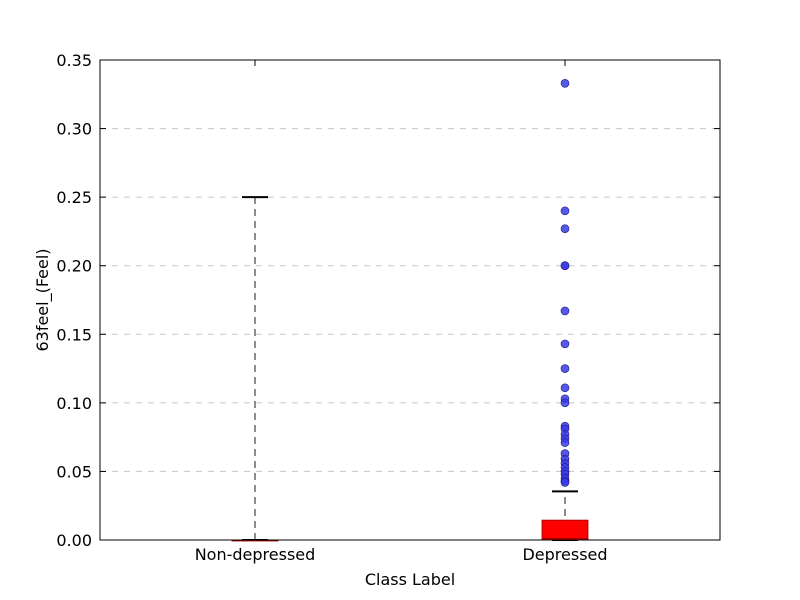  What do you see at coordinates (74, 334) in the screenshot?
I see `y-tick-label: 0.15` at bounding box center [74, 334].